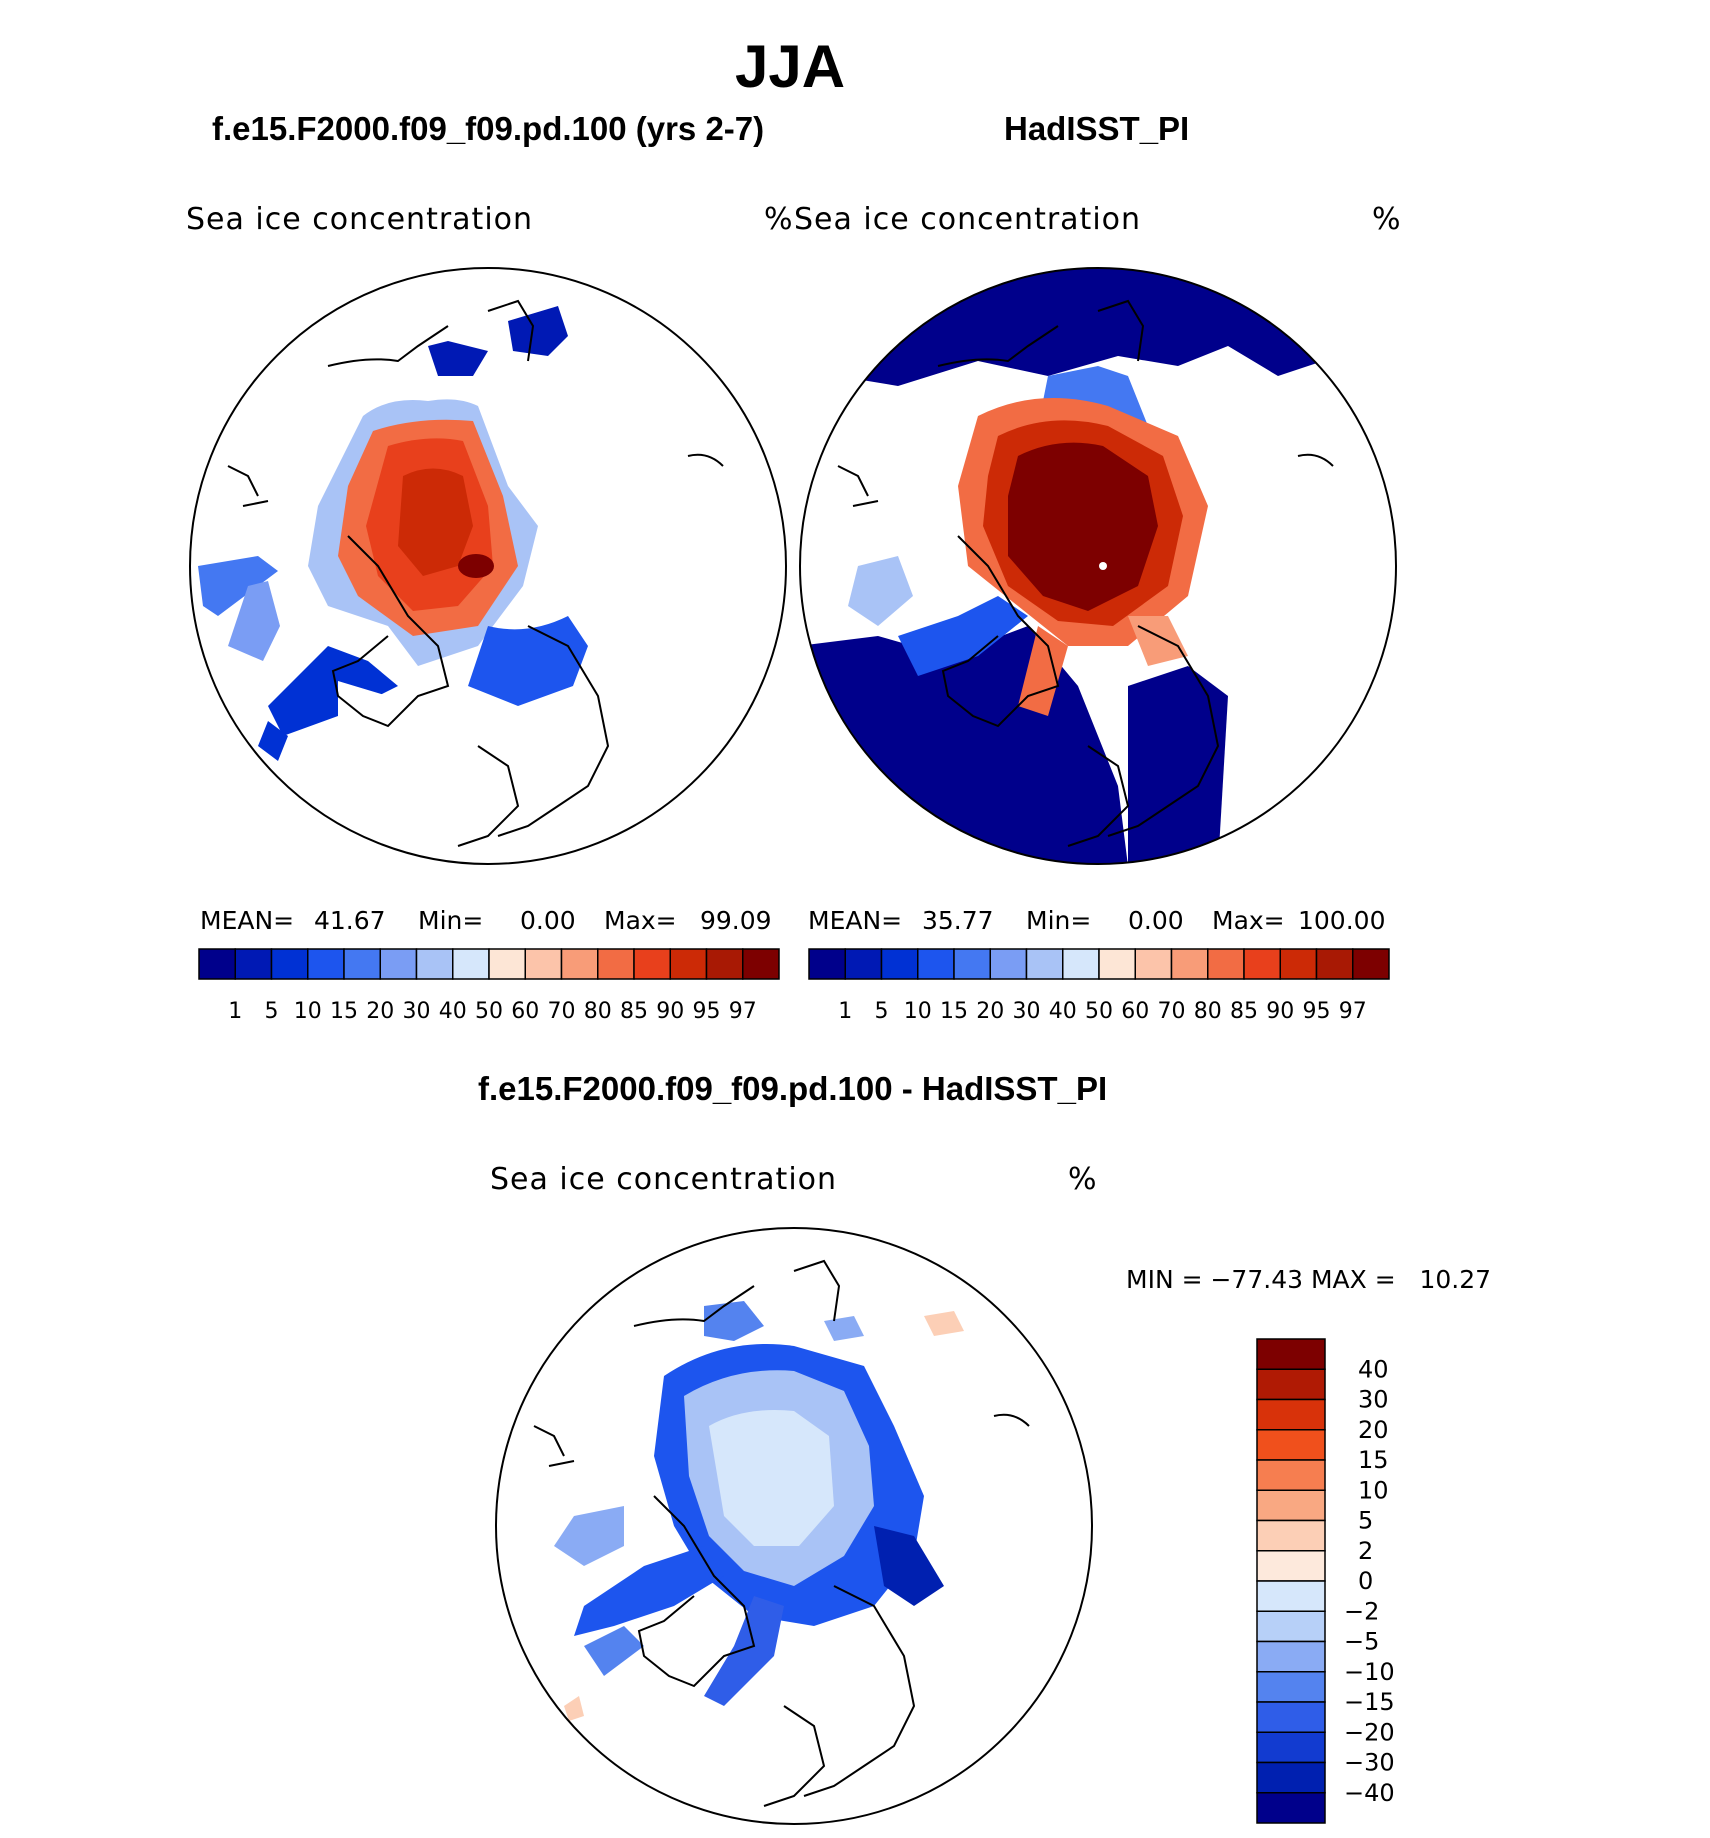 The height and width of the screenshot is (1838, 1710). What do you see at coordinates (235, 1011) in the screenshot?
I see `colorbar-model-tick-label: 1` at bounding box center [235, 1011].